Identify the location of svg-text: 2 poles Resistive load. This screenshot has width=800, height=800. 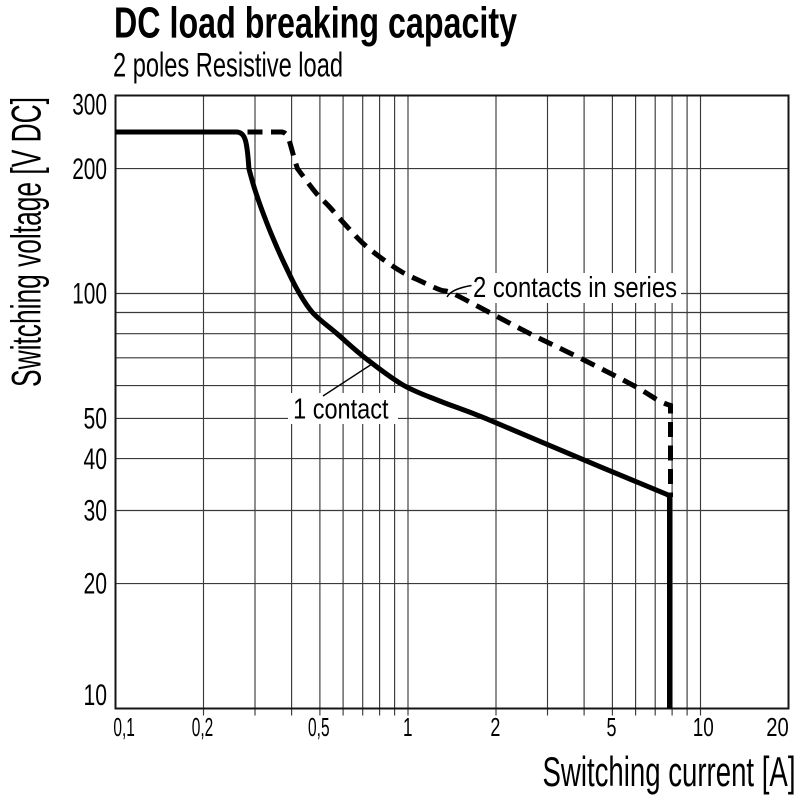
(228, 65).